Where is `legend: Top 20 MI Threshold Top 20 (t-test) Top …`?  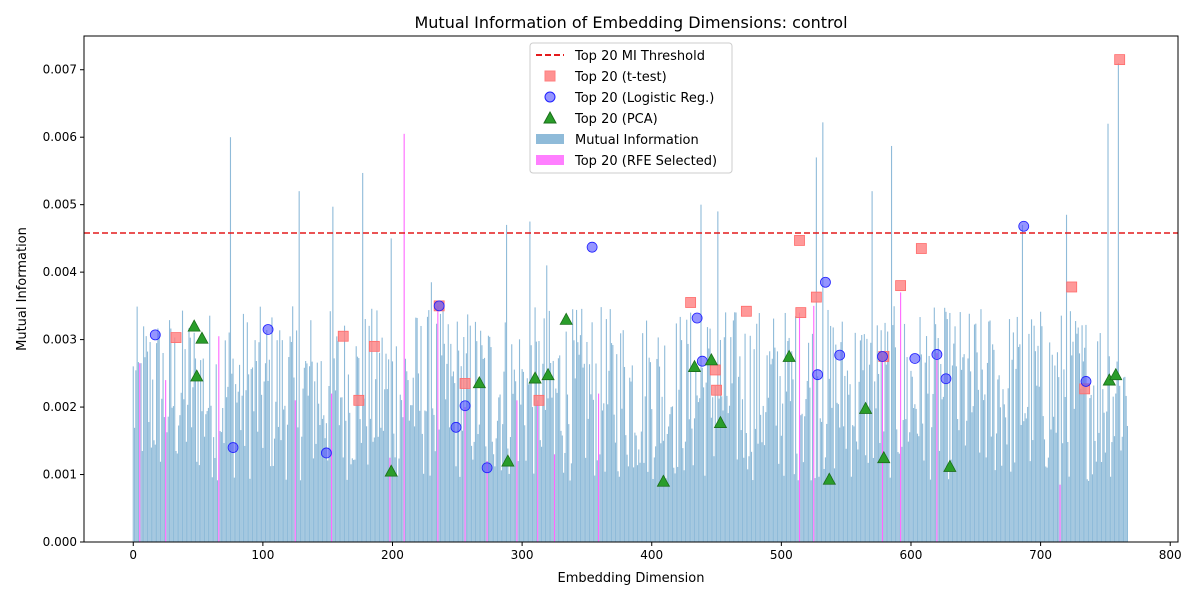 legend: Top 20 MI Threshold Top 20 (t-test) Top … is located at coordinates (631, 108).